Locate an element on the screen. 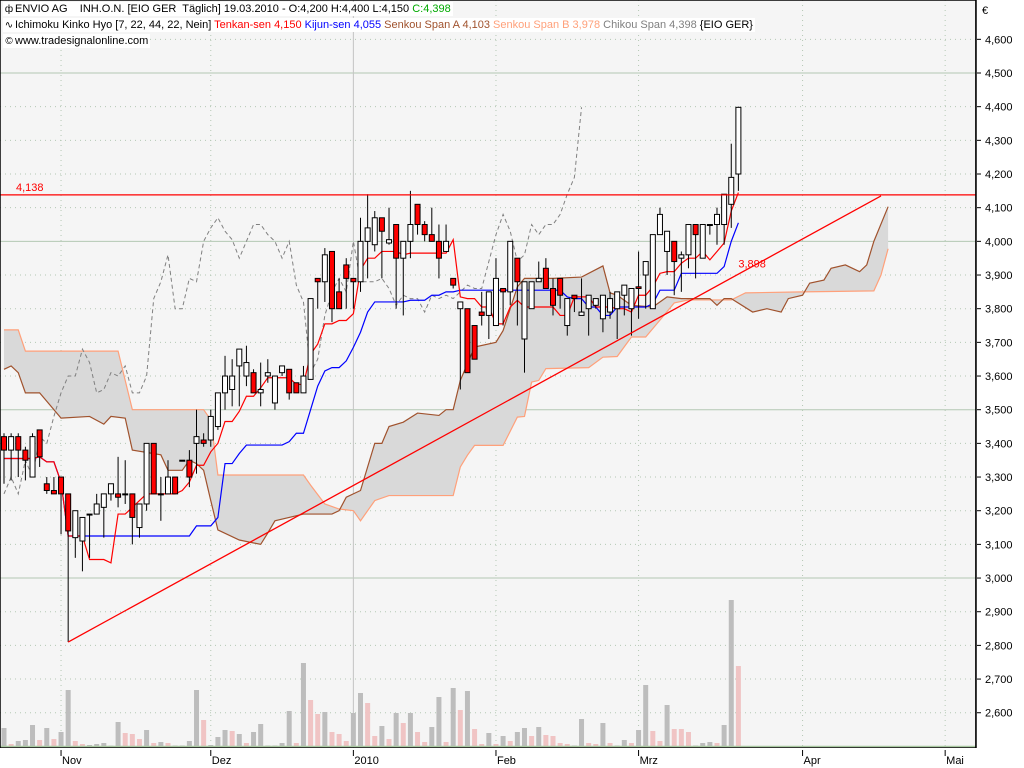 This screenshot has width=1024, height=768. date-tick-label: Mrz is located at coordinates (649, 761).